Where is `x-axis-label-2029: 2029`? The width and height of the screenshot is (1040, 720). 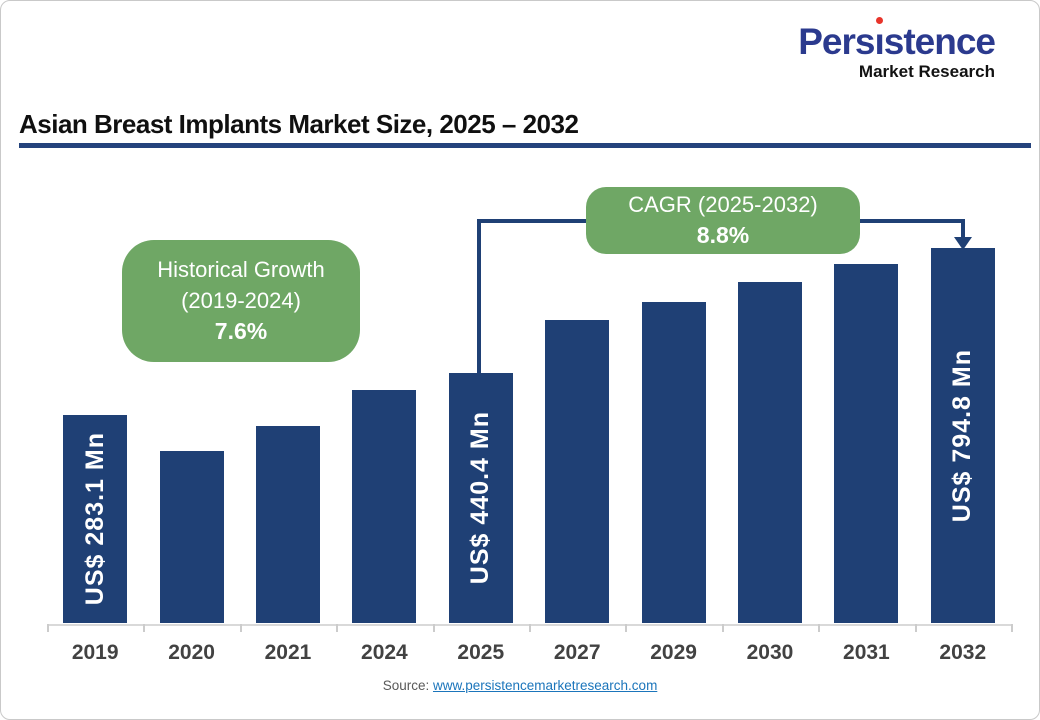 x-axis-label-2029: 2029 is located at coordinates (673, 652).